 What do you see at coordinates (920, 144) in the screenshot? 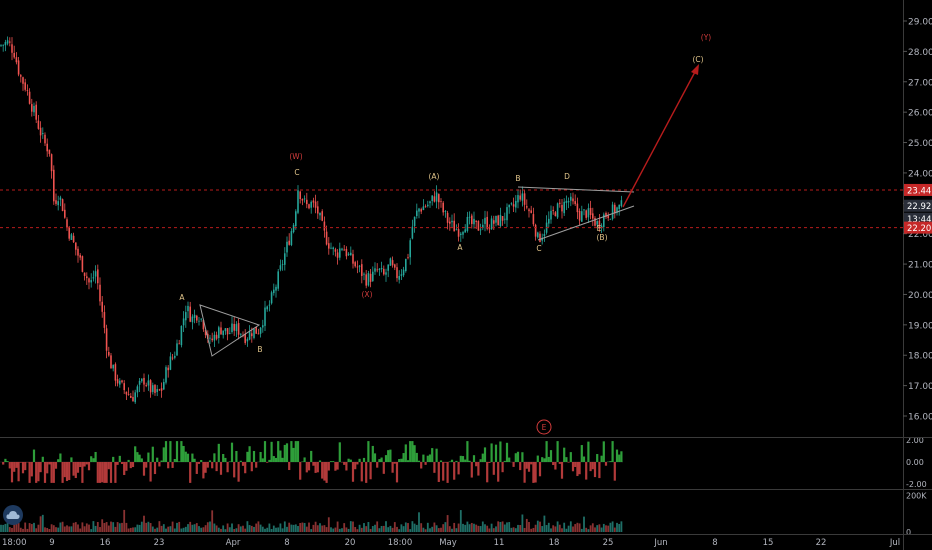
I see `price-tick-label: 25.00` at bounding box center [920, 144].